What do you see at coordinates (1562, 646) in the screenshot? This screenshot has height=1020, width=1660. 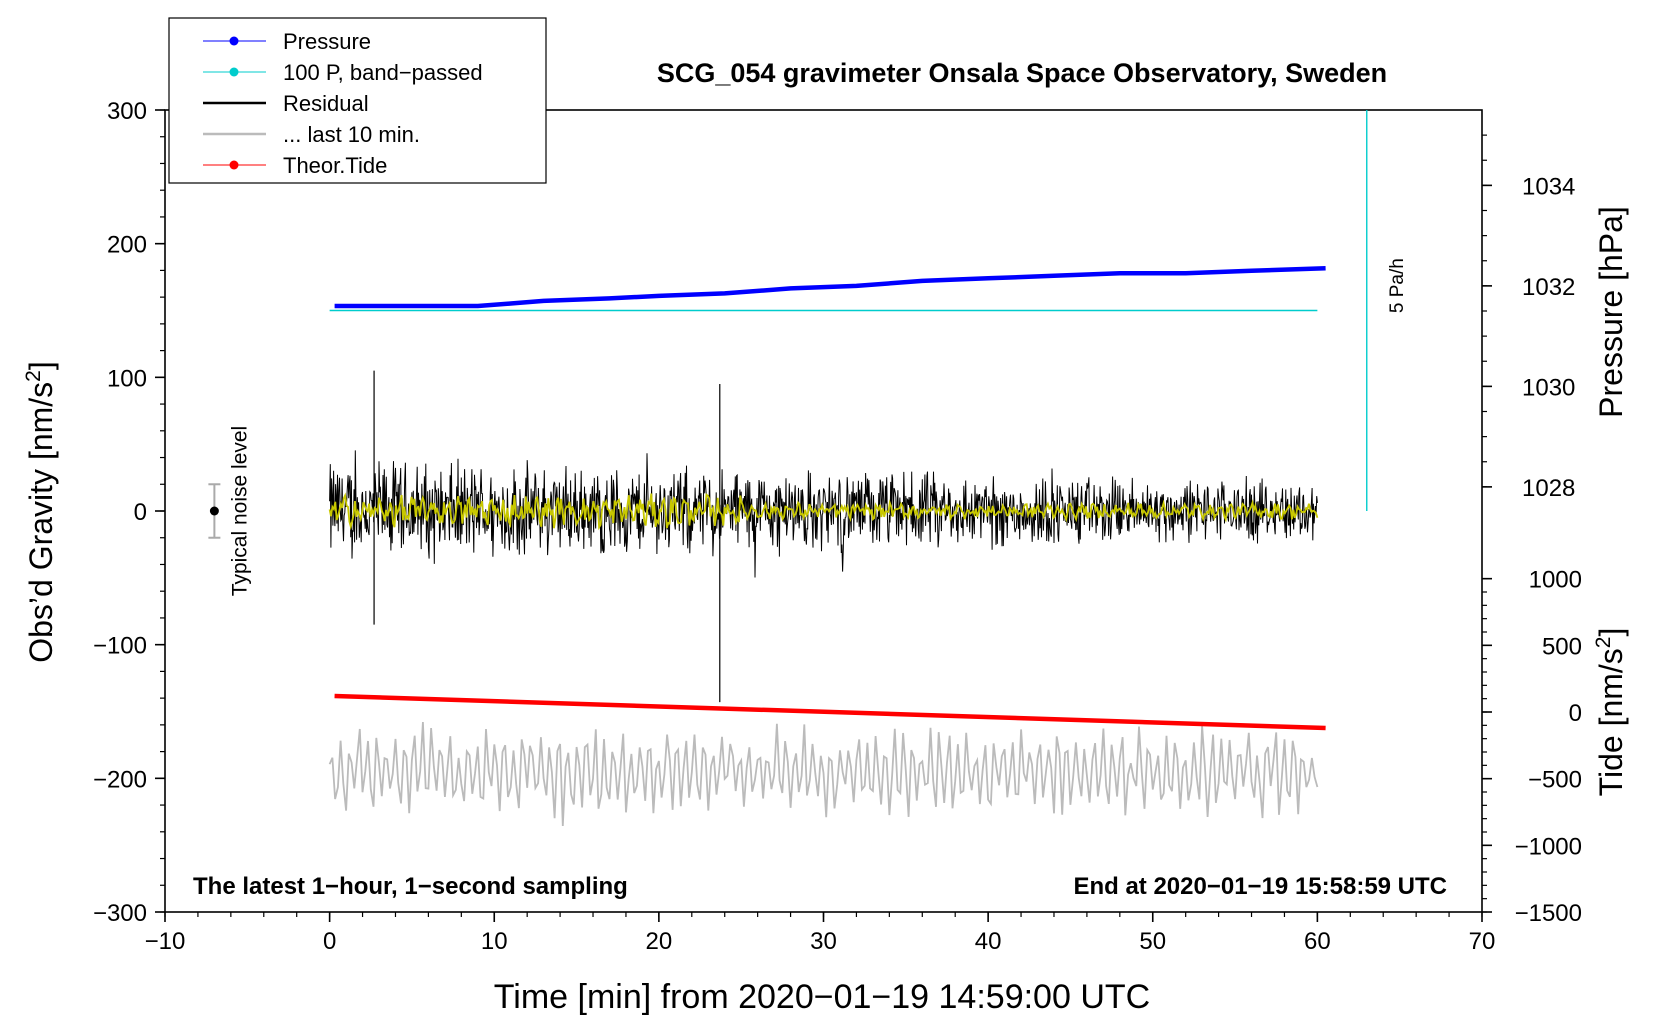 I see `tide-tick-label-1: 500` at bounding box center [1562, 646].